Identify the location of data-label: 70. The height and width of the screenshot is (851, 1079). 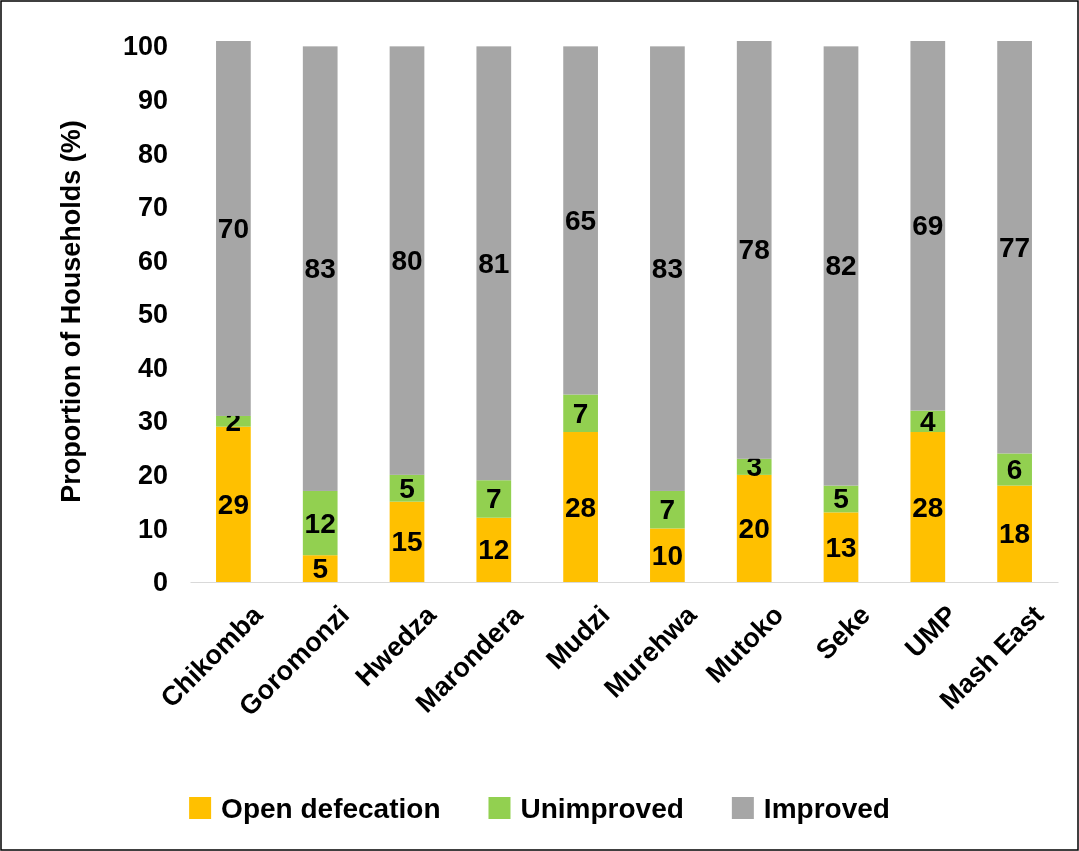
(233, 228).